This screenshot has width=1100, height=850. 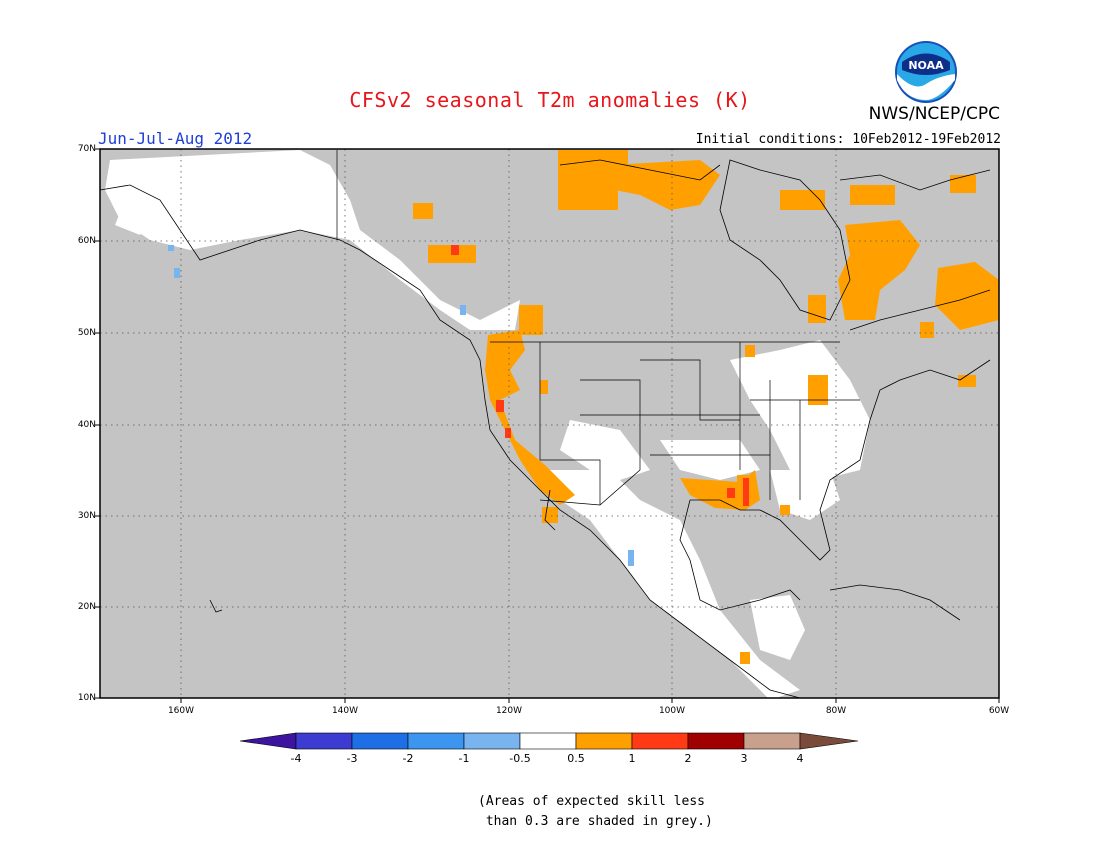 I want to click on lon-label-120w: 120W, so click(x=509, y=711).